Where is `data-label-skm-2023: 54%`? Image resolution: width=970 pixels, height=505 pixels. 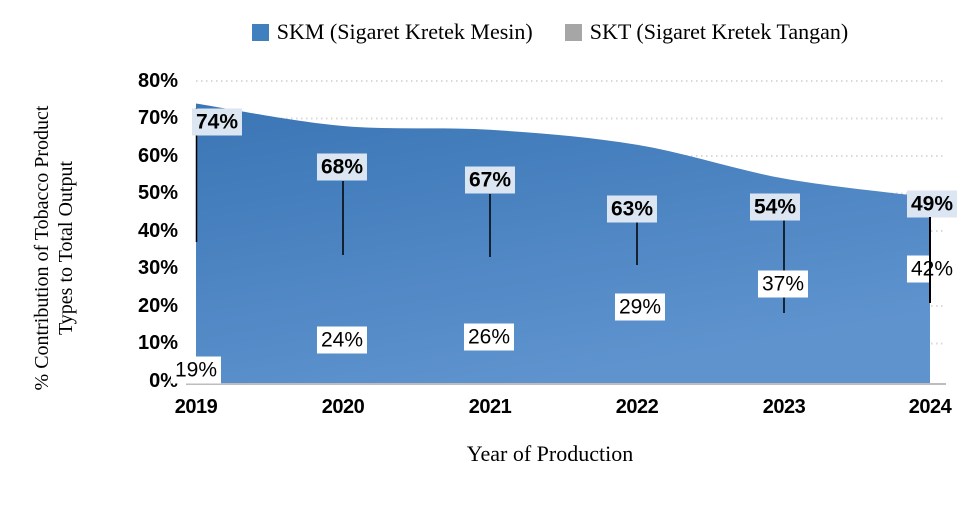
data-label-skm-2023: 54% is located at coordinates (775, 207).